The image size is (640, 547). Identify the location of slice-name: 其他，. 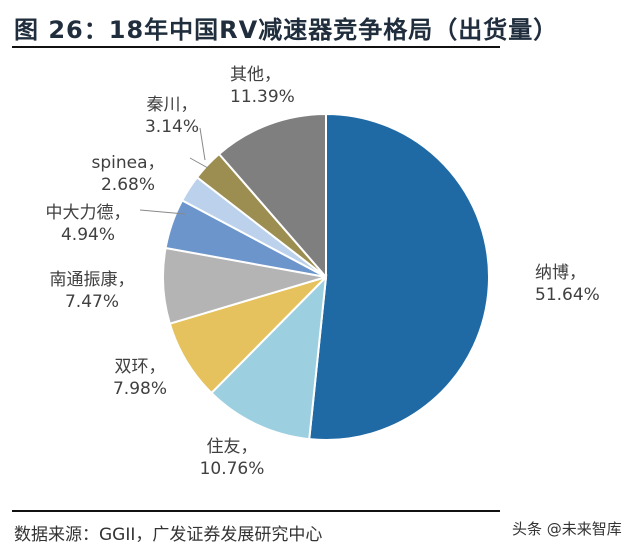
(255, 75).